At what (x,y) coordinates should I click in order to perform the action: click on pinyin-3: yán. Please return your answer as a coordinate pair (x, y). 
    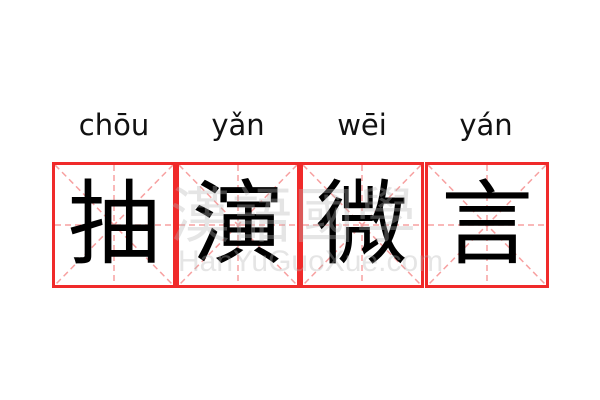
    Looking at the image, I should click on (486, 125).